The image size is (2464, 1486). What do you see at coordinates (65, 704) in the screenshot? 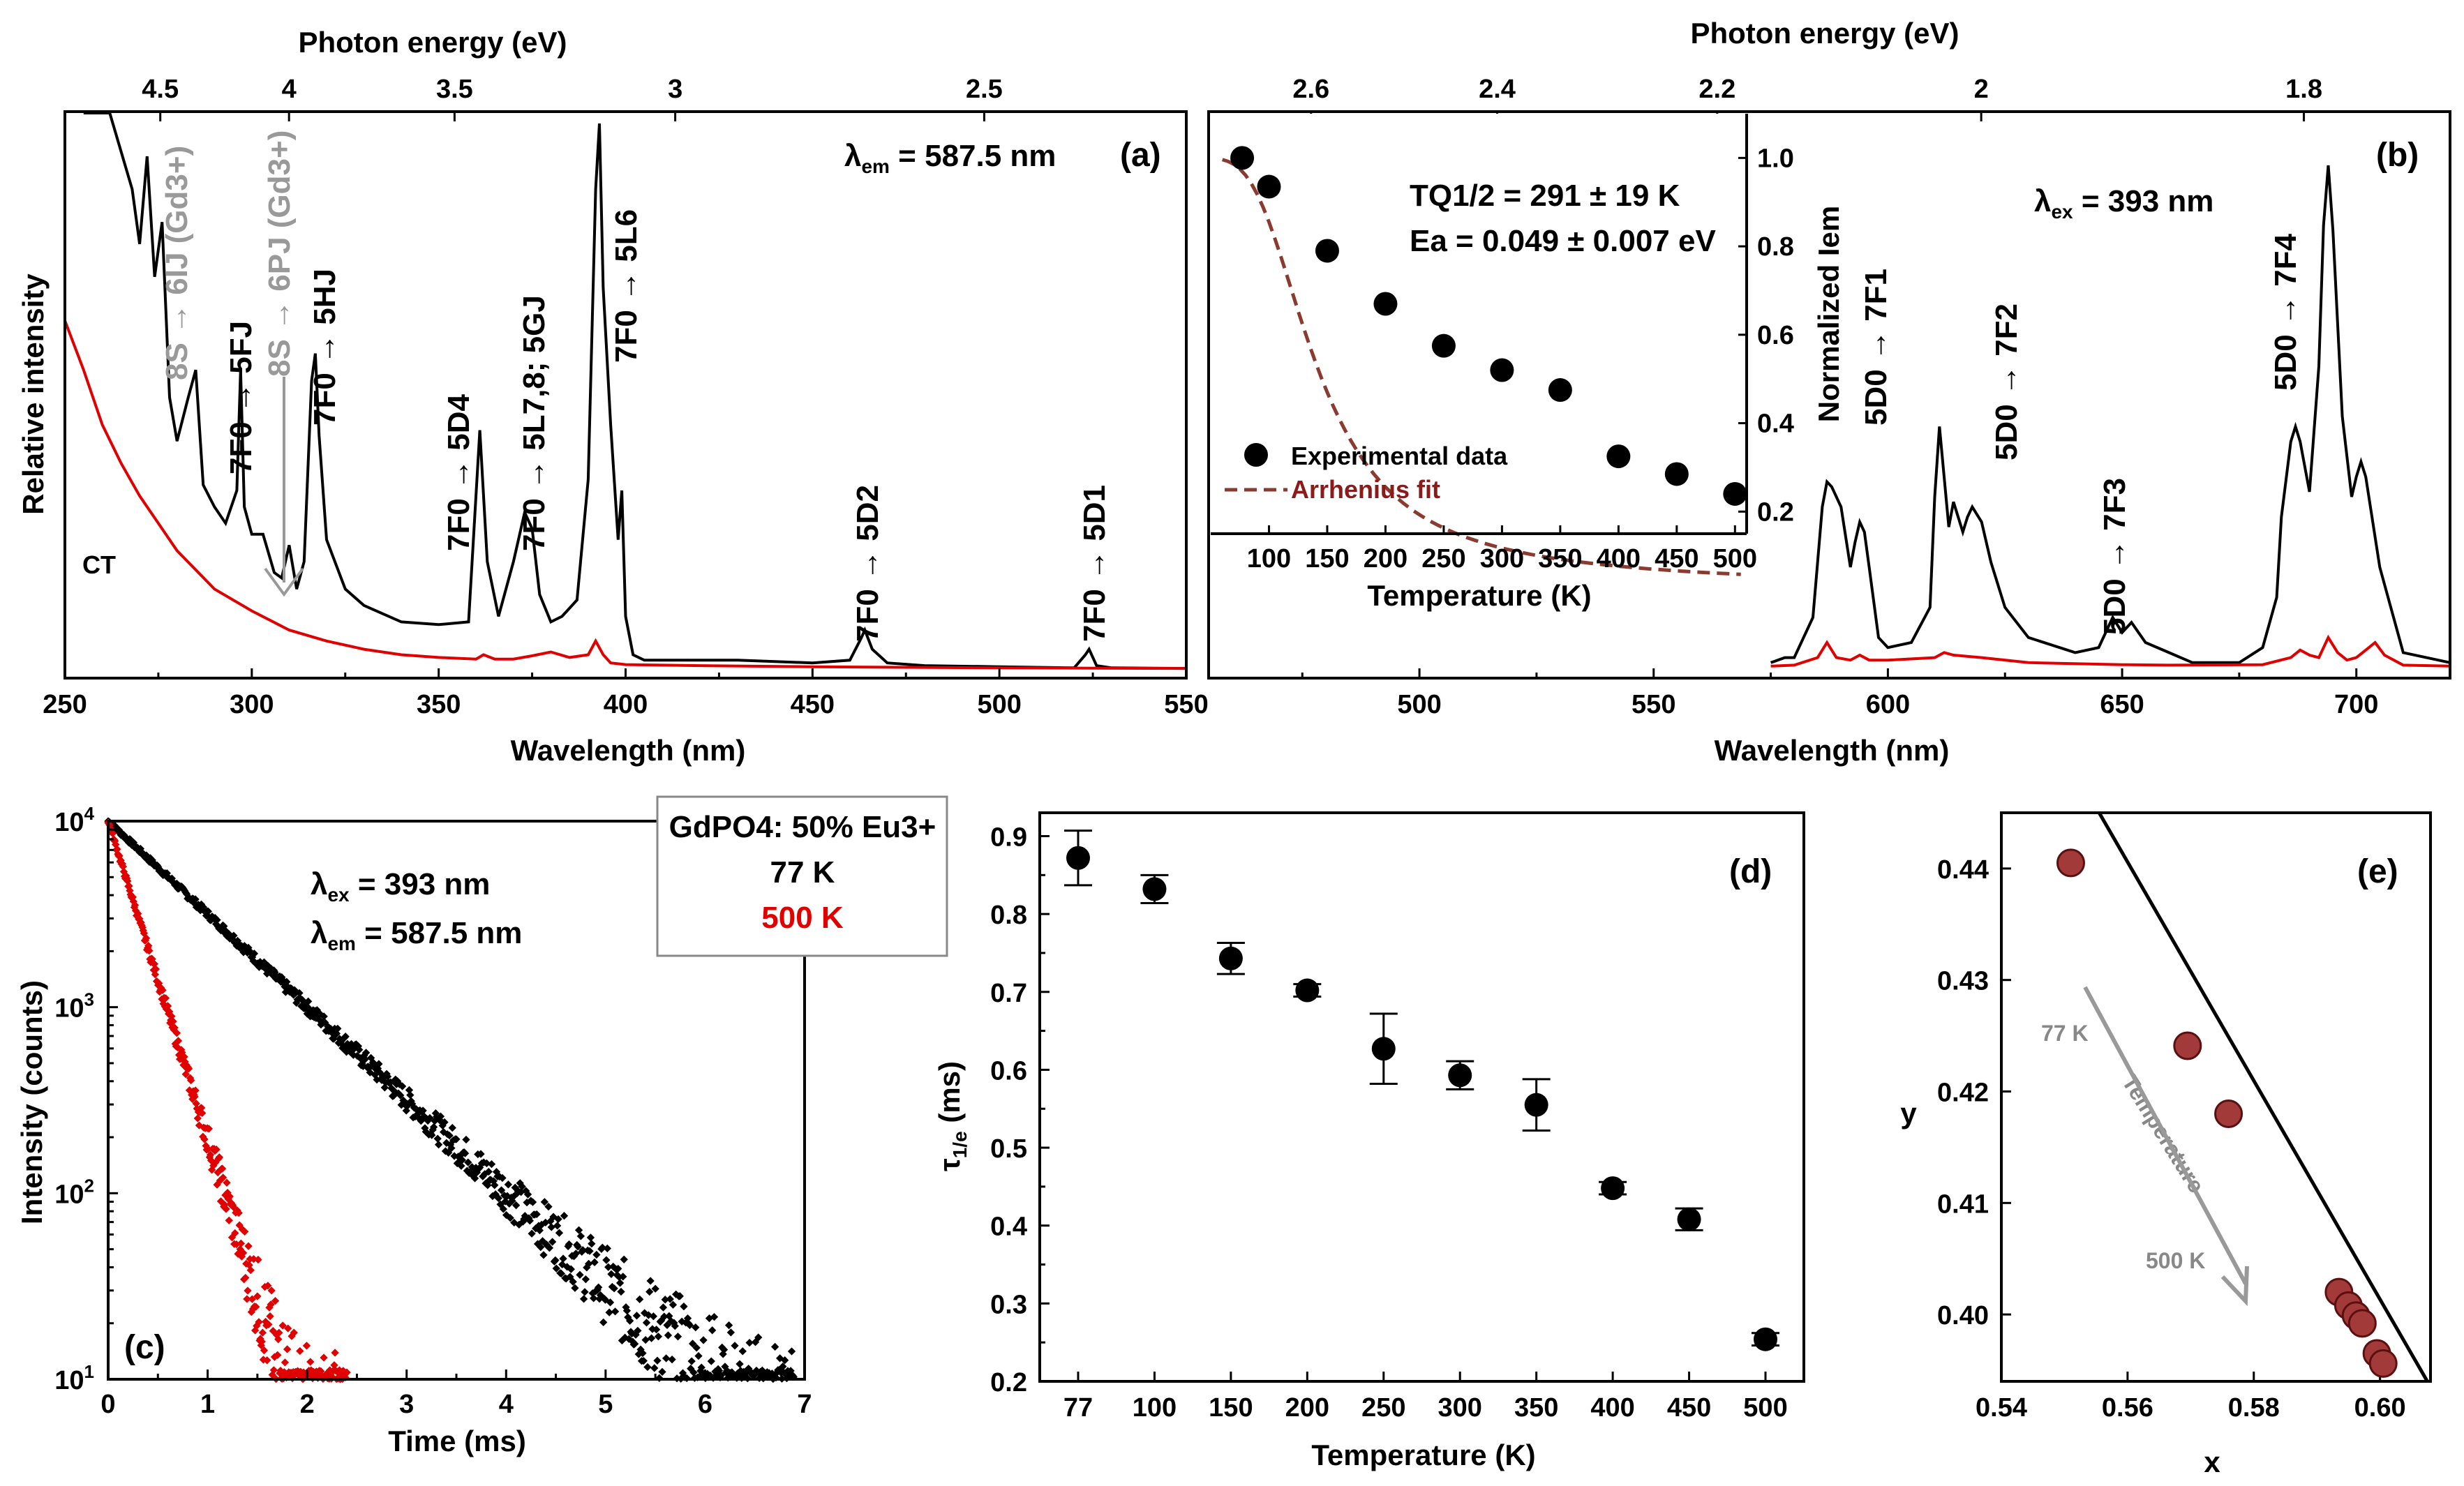
I see `panel-a-xtick-label: 250` at bounding box center [65, 704].